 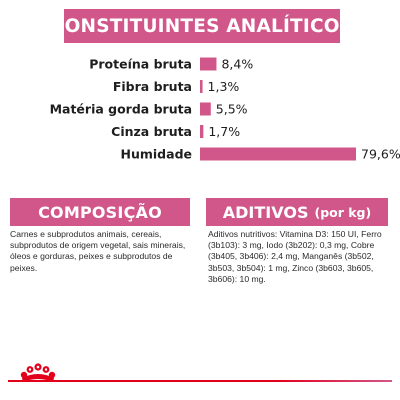 I want to click on composition-title-banner: COMPOSIÇÃO, so click(x=100, y=212).